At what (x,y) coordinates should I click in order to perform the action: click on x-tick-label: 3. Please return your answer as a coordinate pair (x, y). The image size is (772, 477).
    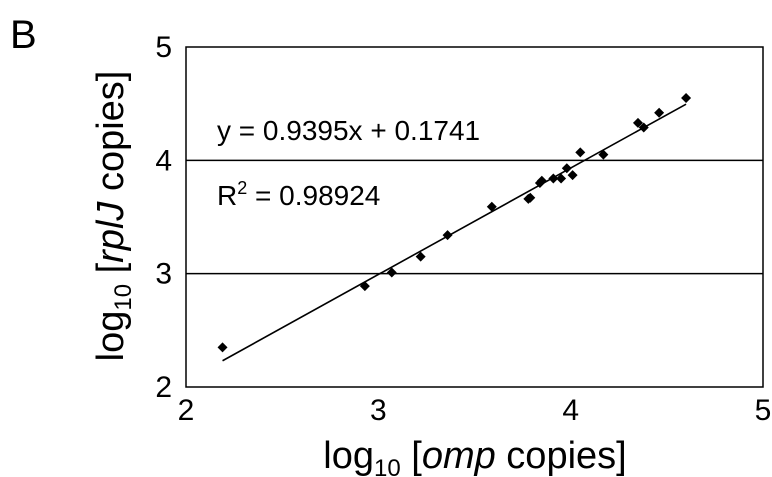
    Looking at the image, I should click on (378, 410).